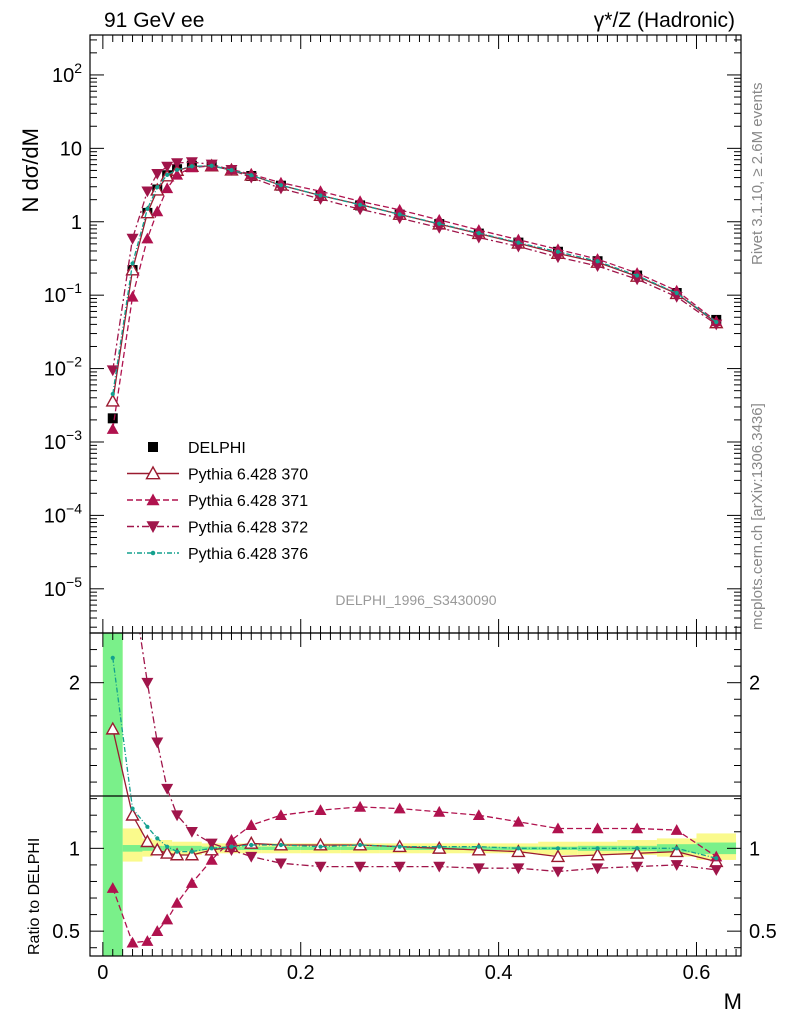 Image resolution: width=786 pixels, height=1024 pixels. What do you see at coordinates (63, 587) in the screenshot?
I see `main-y-tick-label: 10⁻⁵` at bounding box center [63, 587].